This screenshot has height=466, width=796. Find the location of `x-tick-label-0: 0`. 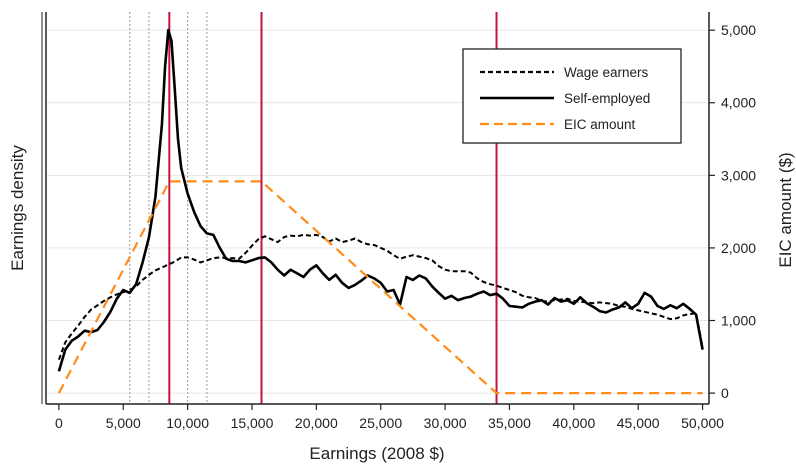

x-tick-label-0: 0 is located at coordinates (59, 423).